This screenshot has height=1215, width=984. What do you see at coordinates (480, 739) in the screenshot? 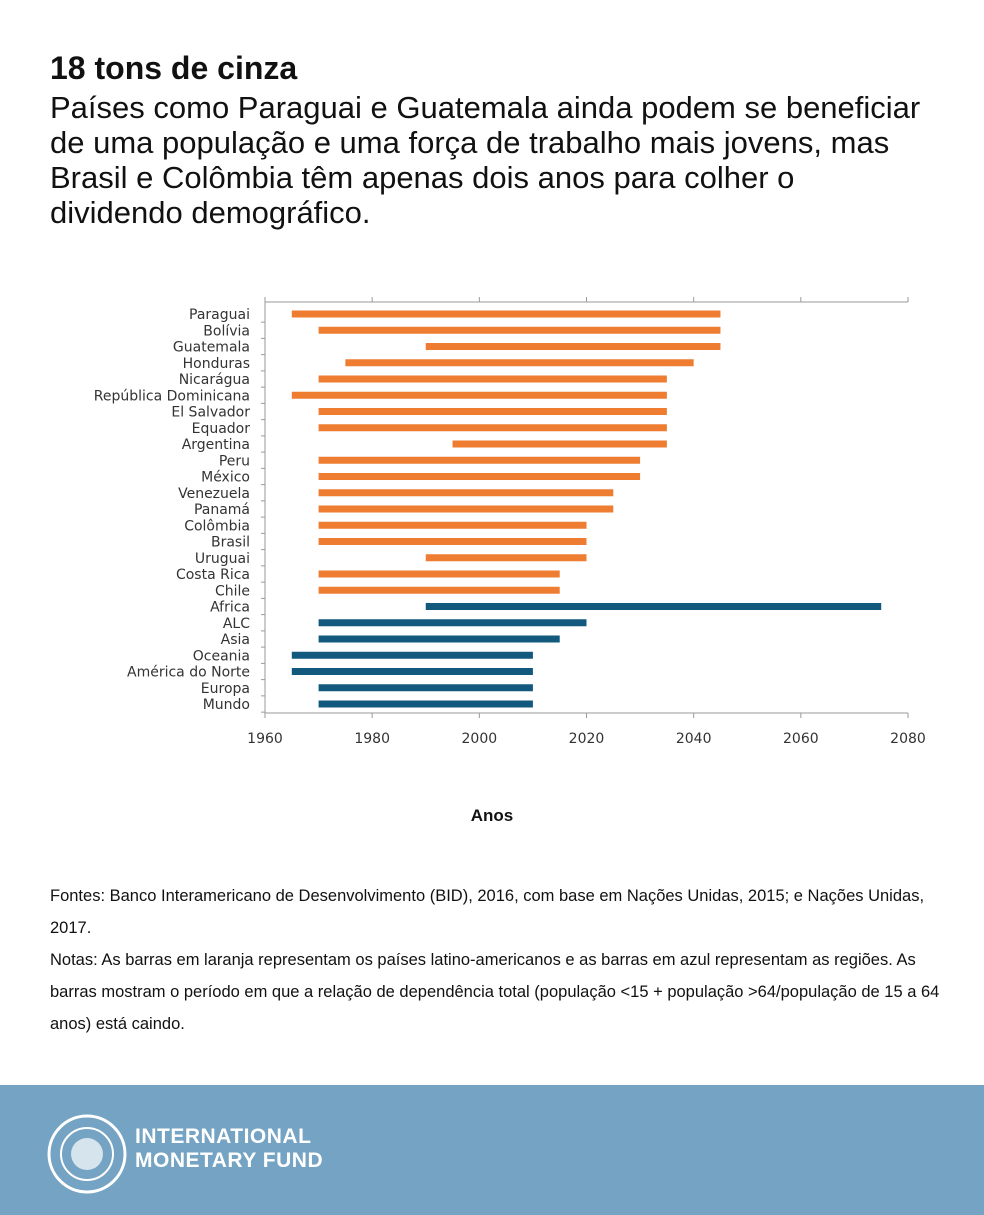
I see `x-tick-label: 2000` at bounding box center [480, 739].